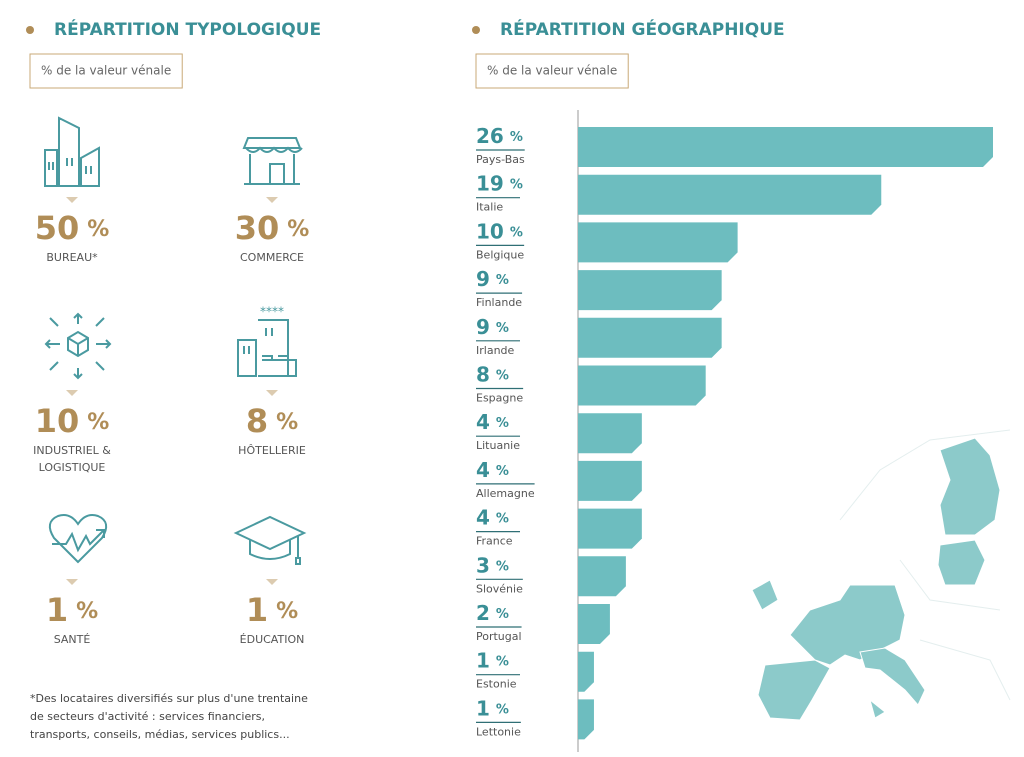 Image resolution: width=1024 pixels, height=757 pixels. I want to click on bar-value: 8%, so click(492, 374).